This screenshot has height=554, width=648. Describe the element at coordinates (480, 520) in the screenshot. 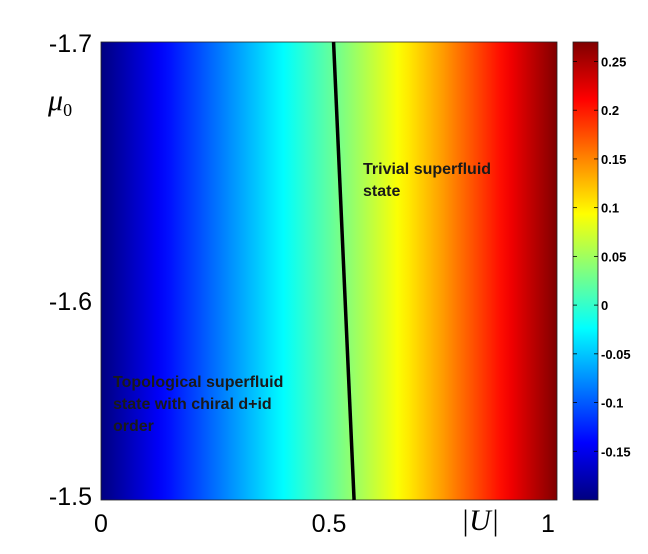

I see `x-axis-label: |U|` at that location.